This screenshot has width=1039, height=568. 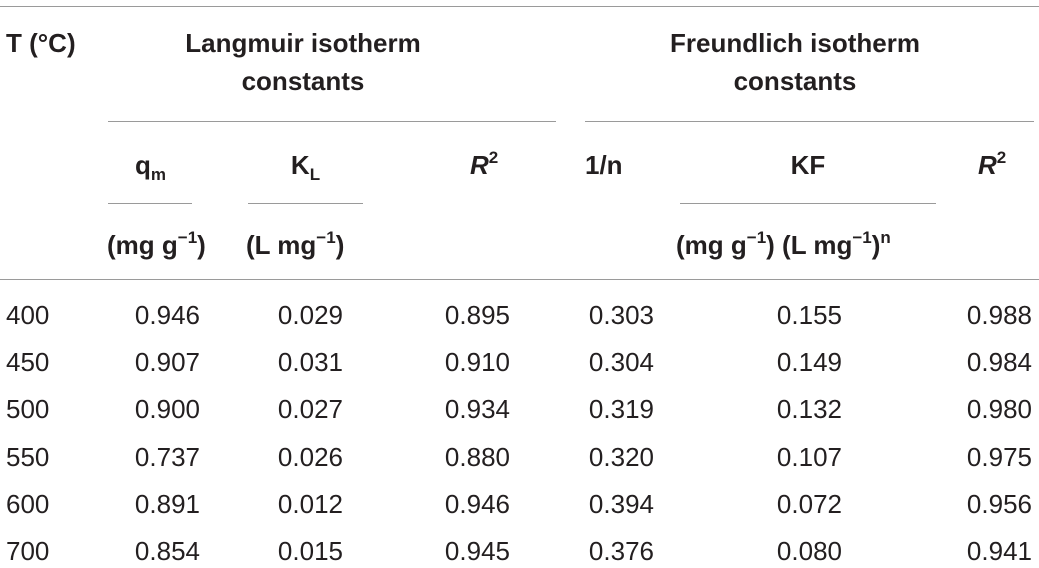 I want to click on temp-cell: 700, so click(x=28, y=551).